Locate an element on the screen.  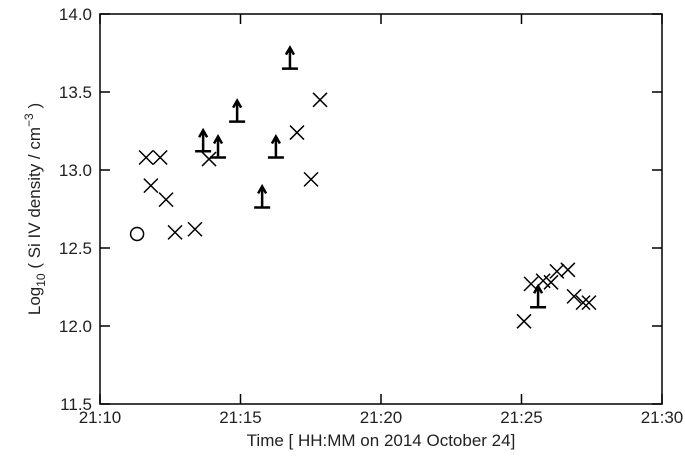
y-axis-label: Log10 ( Si IV density / cm−3 ) is located at coordinates (35, 209).